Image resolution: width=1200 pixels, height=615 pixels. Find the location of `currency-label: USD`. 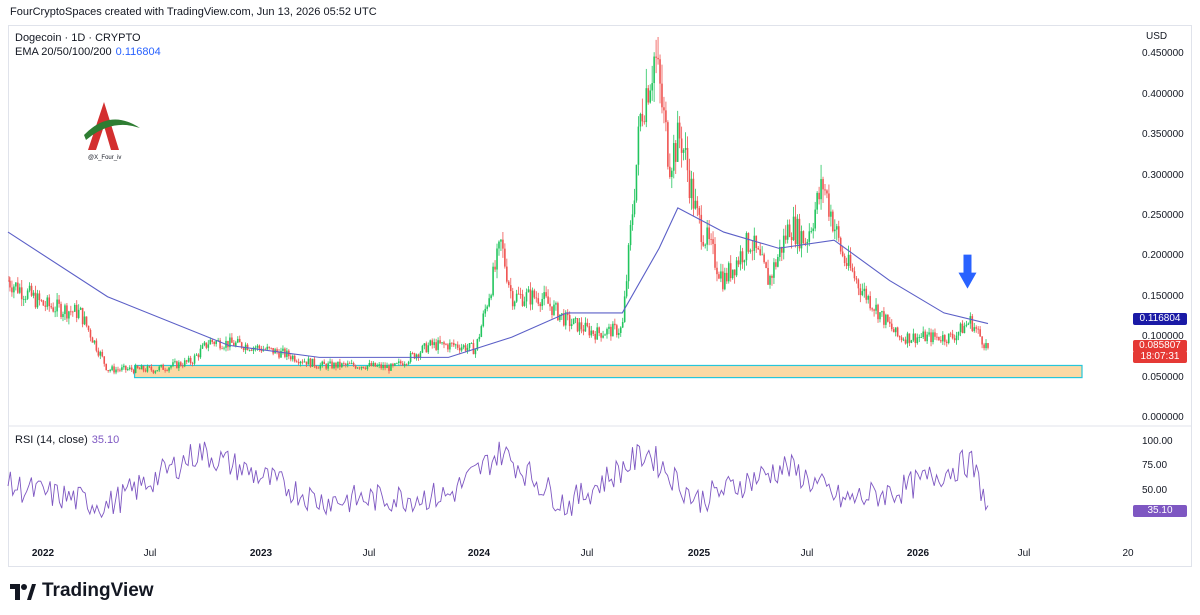

currency-label: USD is located at coordinates (1157, 36).